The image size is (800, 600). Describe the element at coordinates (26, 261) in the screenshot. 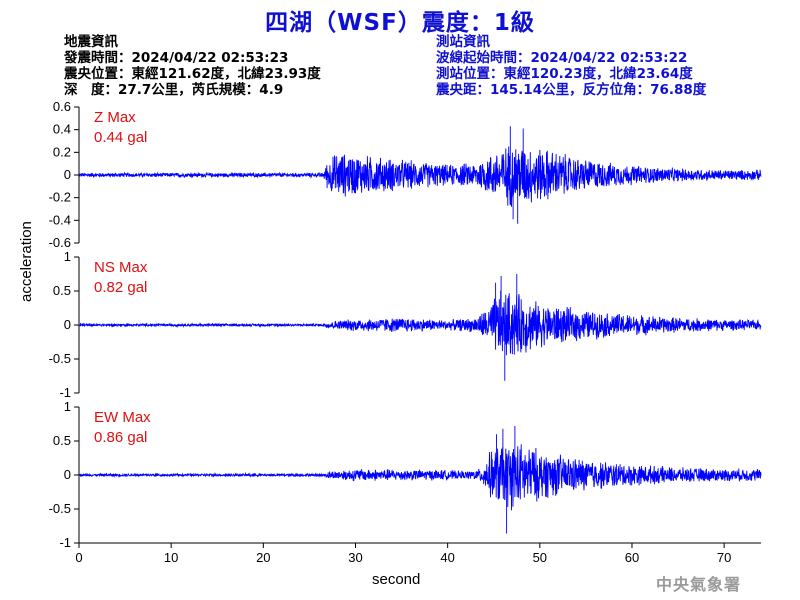

I see `y-axis-label: acceleration` at that location.